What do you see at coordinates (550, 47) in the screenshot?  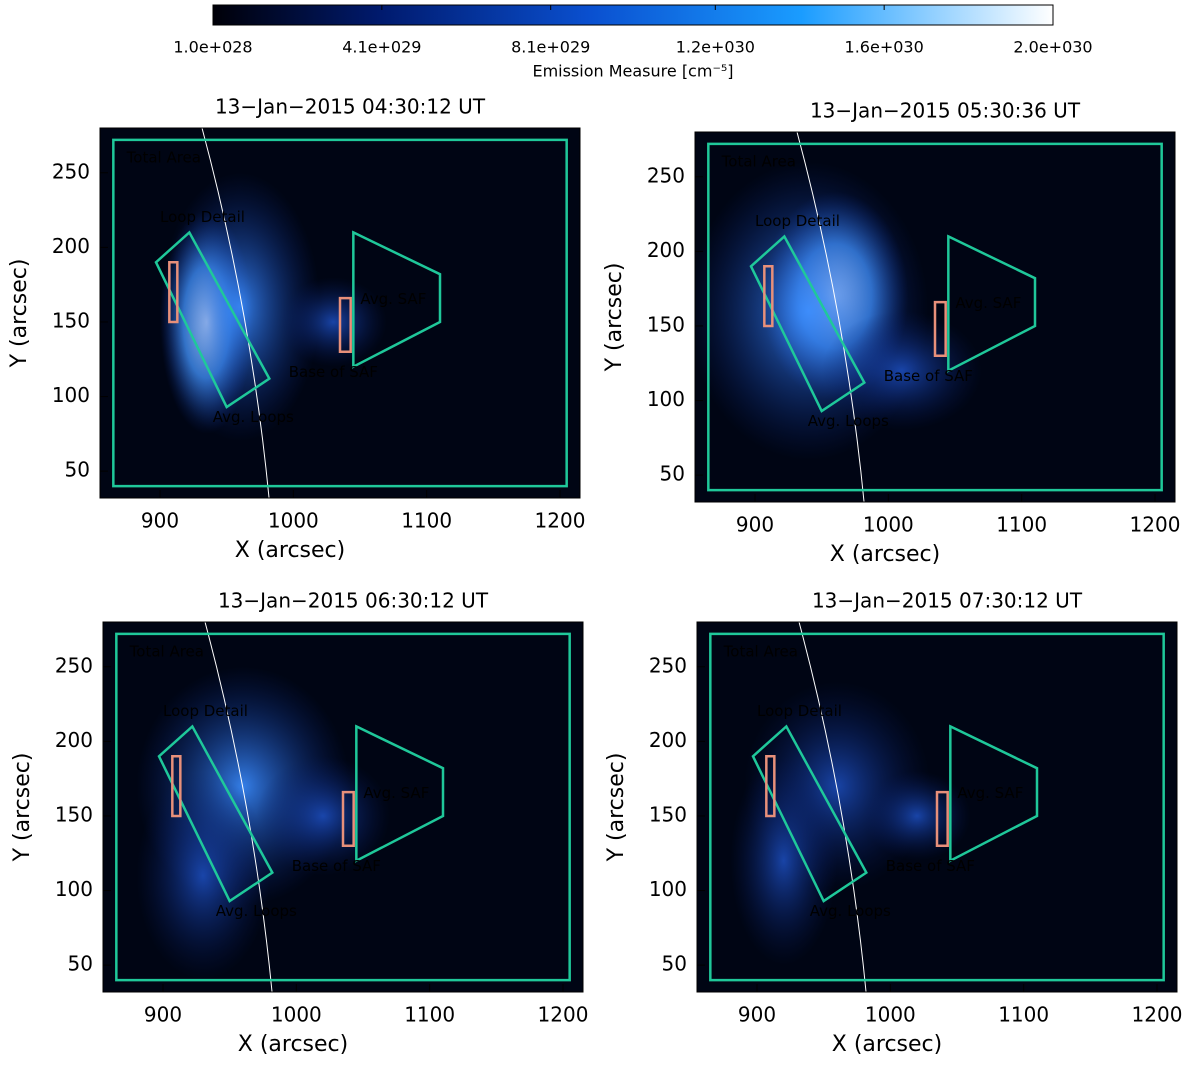 I see `colorbar-tick-label: 8.1e+029` at bounding box center [550, 47].